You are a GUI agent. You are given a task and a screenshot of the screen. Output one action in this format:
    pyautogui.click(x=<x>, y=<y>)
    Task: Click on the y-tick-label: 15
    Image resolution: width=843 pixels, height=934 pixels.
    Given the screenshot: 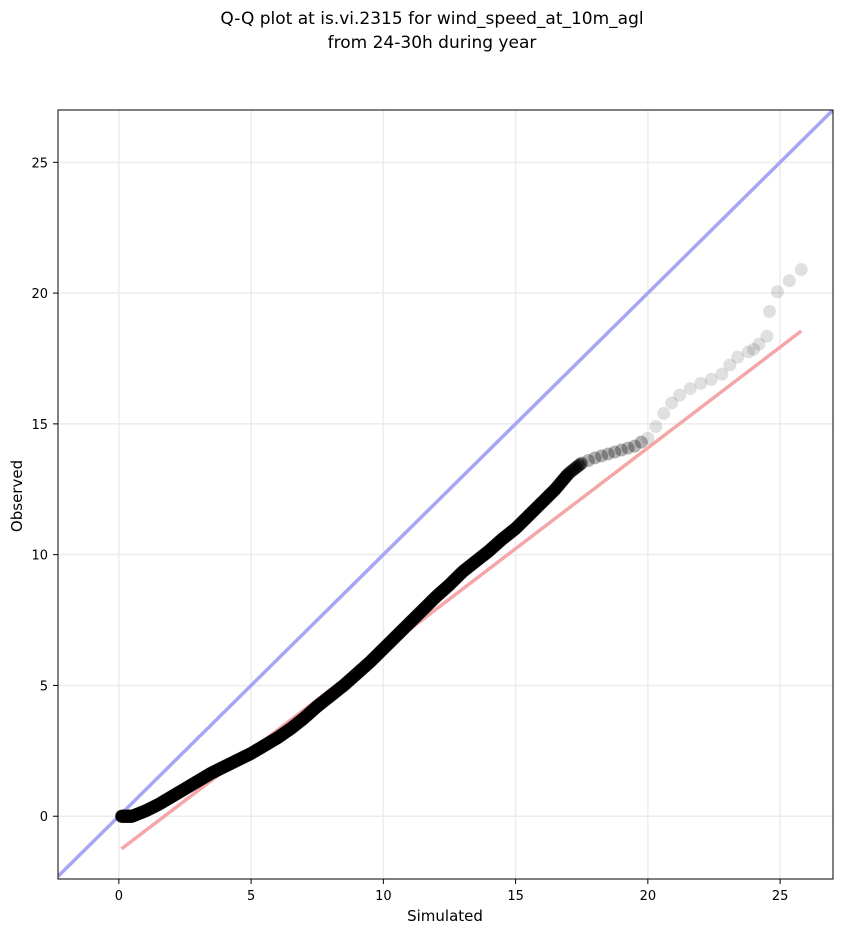 What is the action you would take?
    pyautogui.click(x=39, y=425)
    